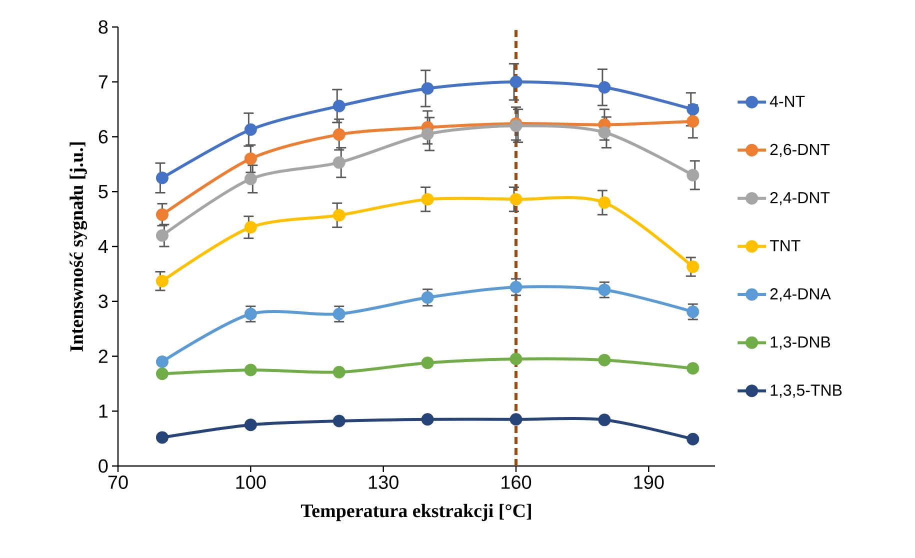 This screenshot has width=915, height=558. What do you see at coordinates (79, 247) in the screenshot?
I see `y-axis-title: Intenswność sygnału [j.u.]` at bounding box center [79, 247].